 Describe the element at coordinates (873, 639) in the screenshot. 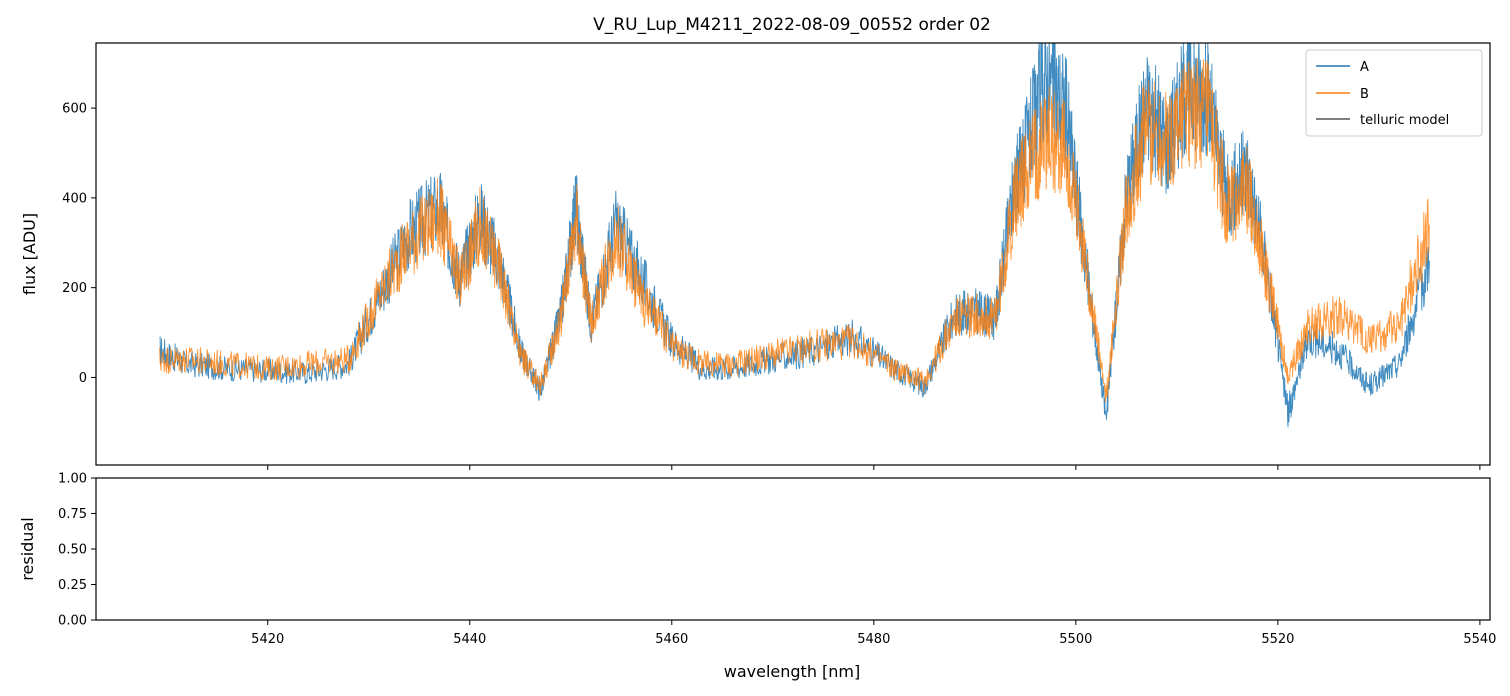

I see `x-tick-label: 5480` at that location.